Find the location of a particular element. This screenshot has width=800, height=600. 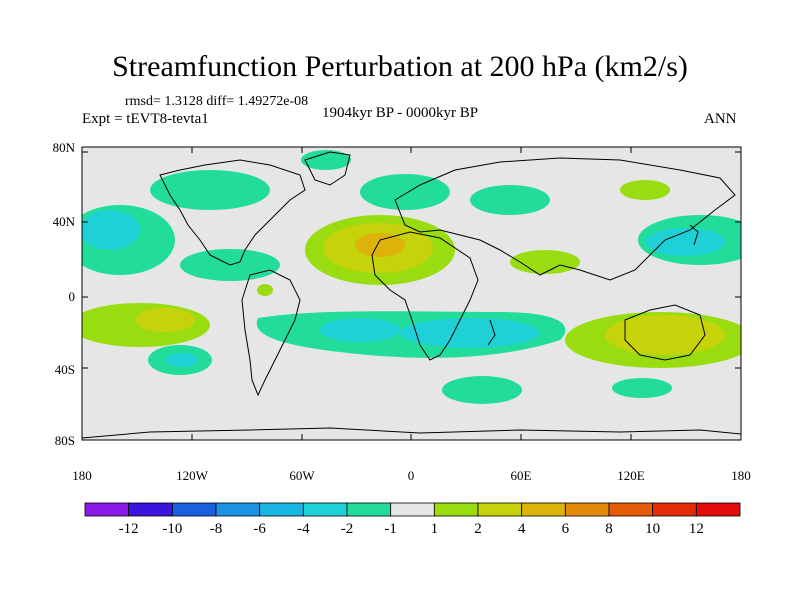

coastline-north-america is located at coordinates (232, 212).